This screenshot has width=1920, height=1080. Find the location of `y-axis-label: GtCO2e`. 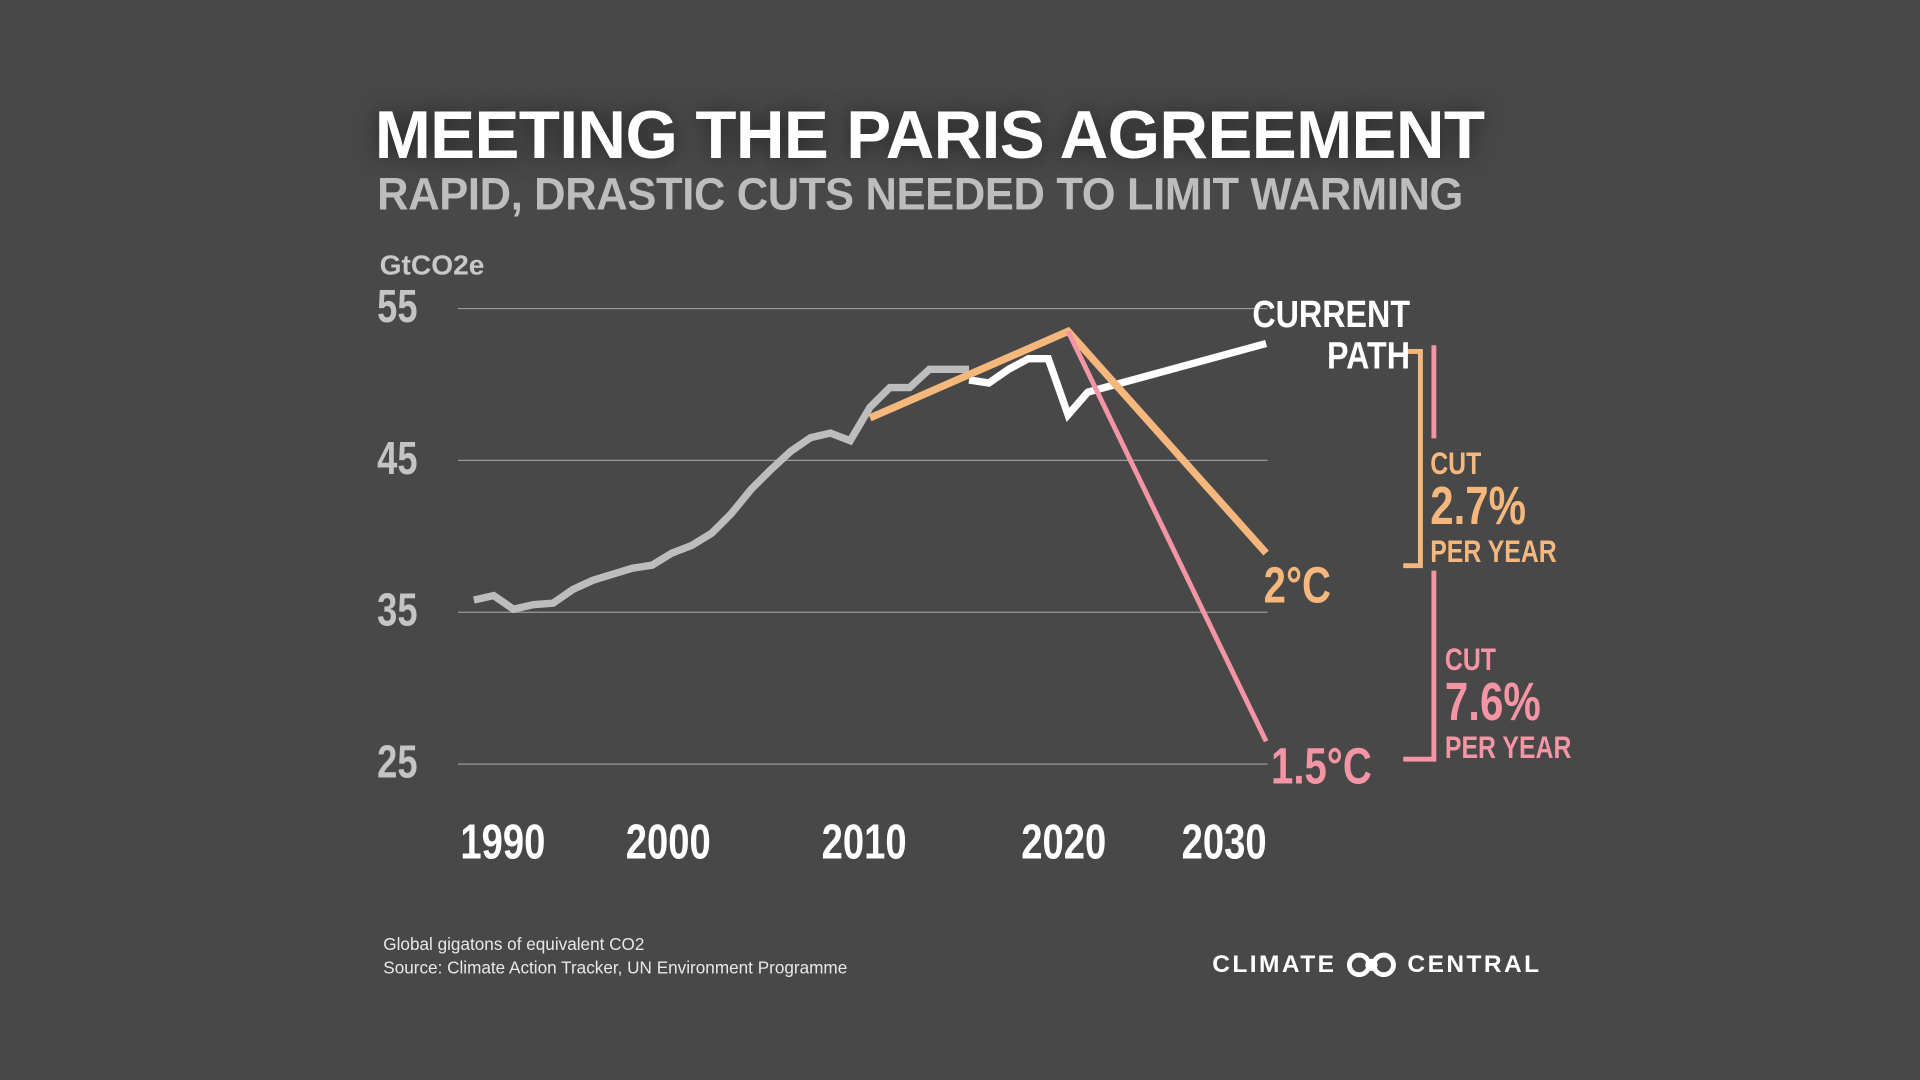

y-axis-label: GtCO2e is located at coordinates (432, 264).